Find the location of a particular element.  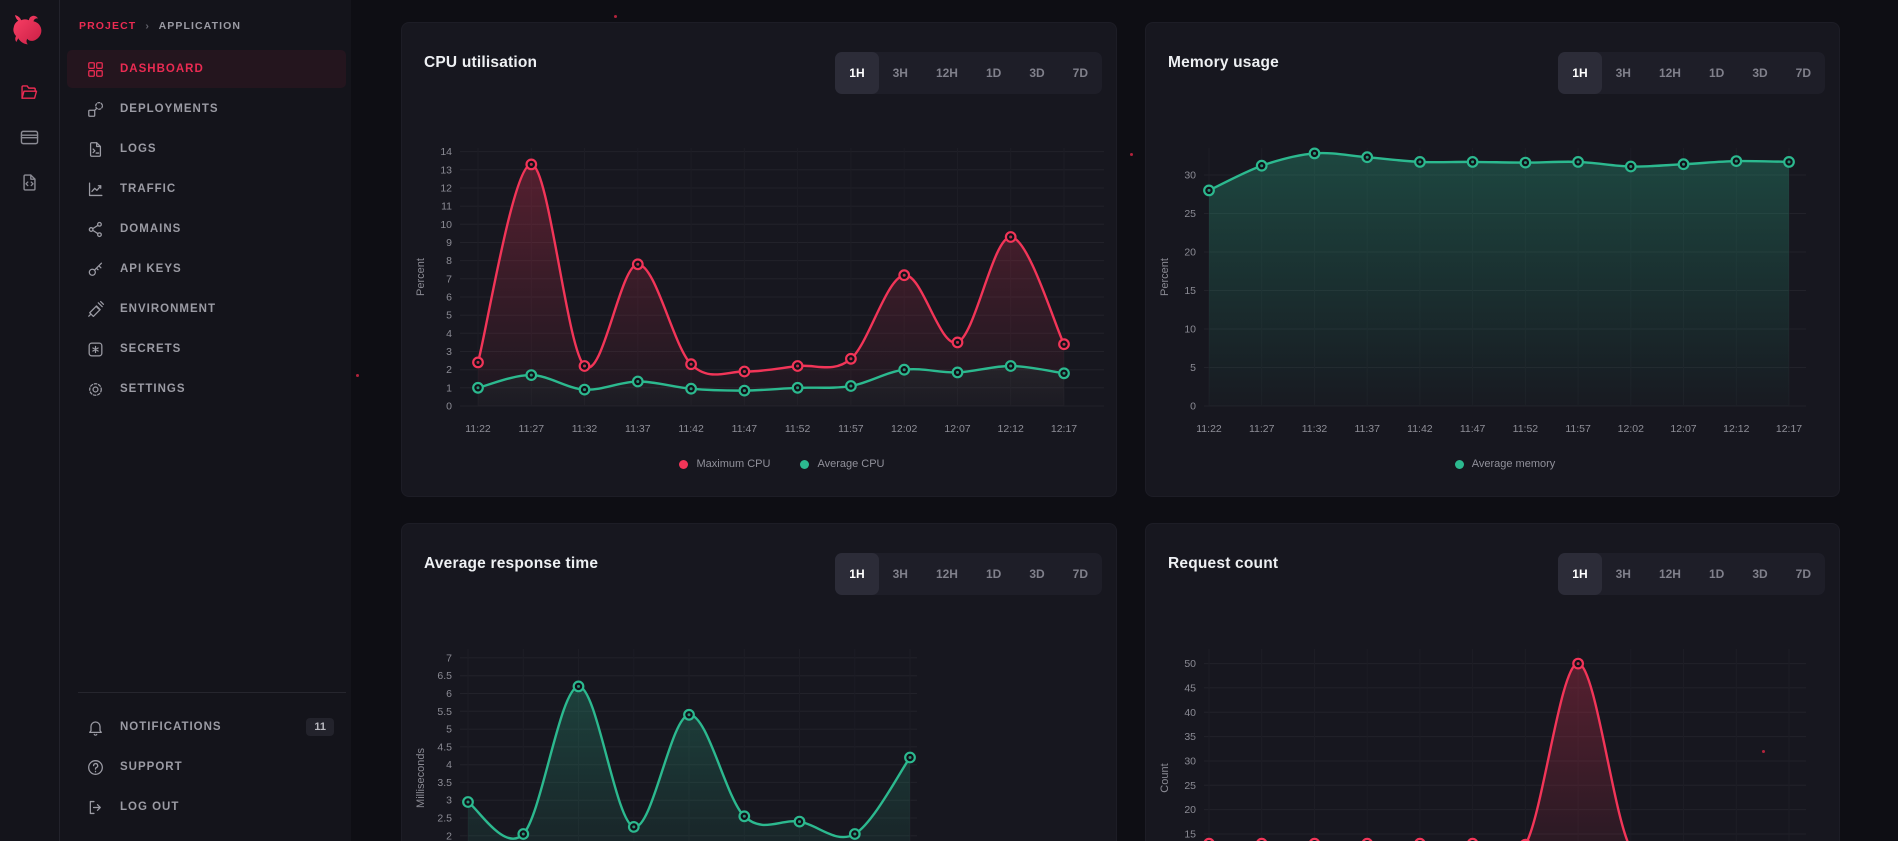

notification-count-badge: 11 is located at coordinates (320, 727).